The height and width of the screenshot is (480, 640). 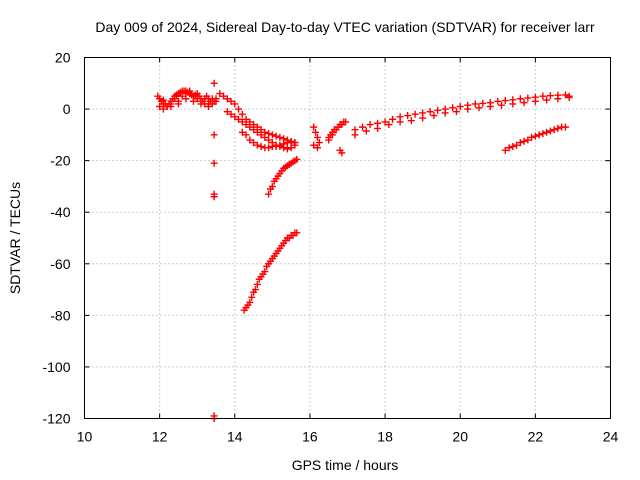 What do you see at coordinates (67, 109) in the screenshot?
I see `y-tick-label: 0` at bounding box center [67, 109].